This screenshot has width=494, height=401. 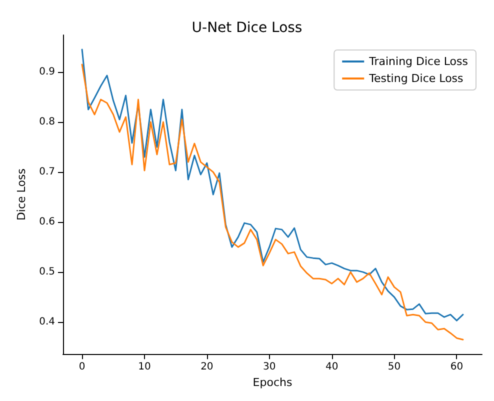 I want to click on chart-title: U-Net Dice Loss, so click(x=247, y=28).